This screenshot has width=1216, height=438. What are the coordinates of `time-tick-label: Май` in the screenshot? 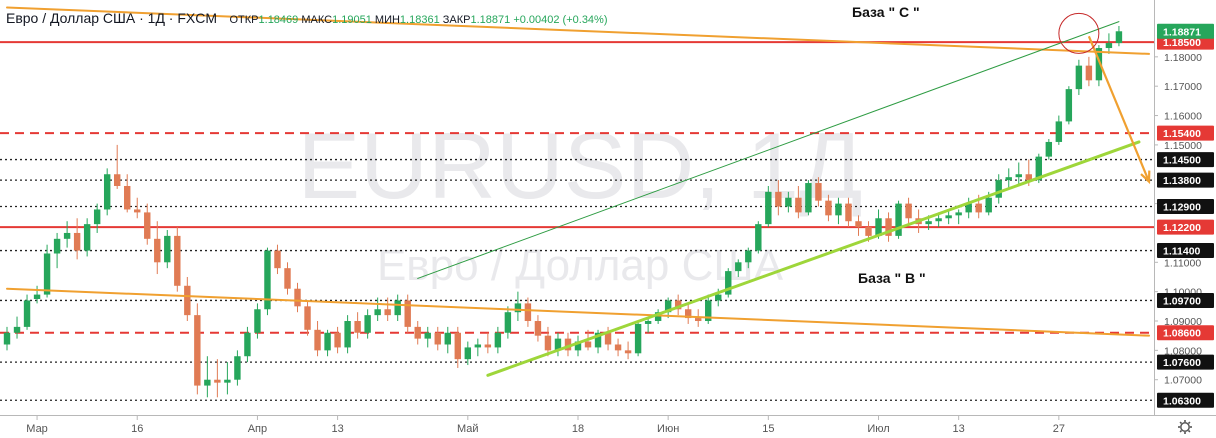 It's located at (468, 429).